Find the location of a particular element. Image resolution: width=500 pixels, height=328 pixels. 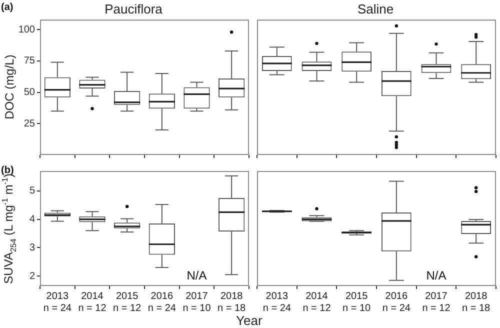

y-tick-label: 3 is located at coordinates (32, 248).